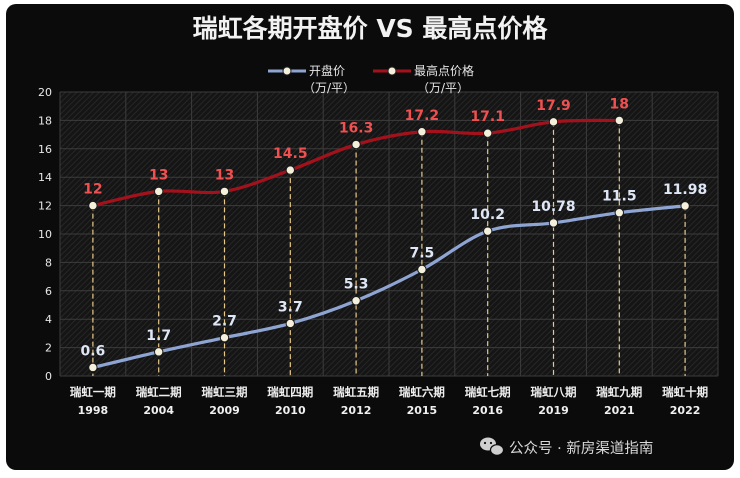  What do you see at coordinates (685, 410) in the screenshot?
I see `x-year-label: 2022` at bounding box center [685, 410].